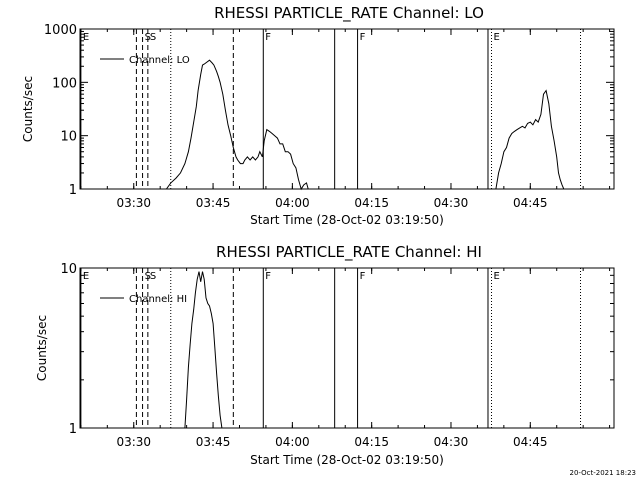 The height and width of the screenshot is (480, 640). I want to click on y-tick-label: 1000, so click(60, 30).